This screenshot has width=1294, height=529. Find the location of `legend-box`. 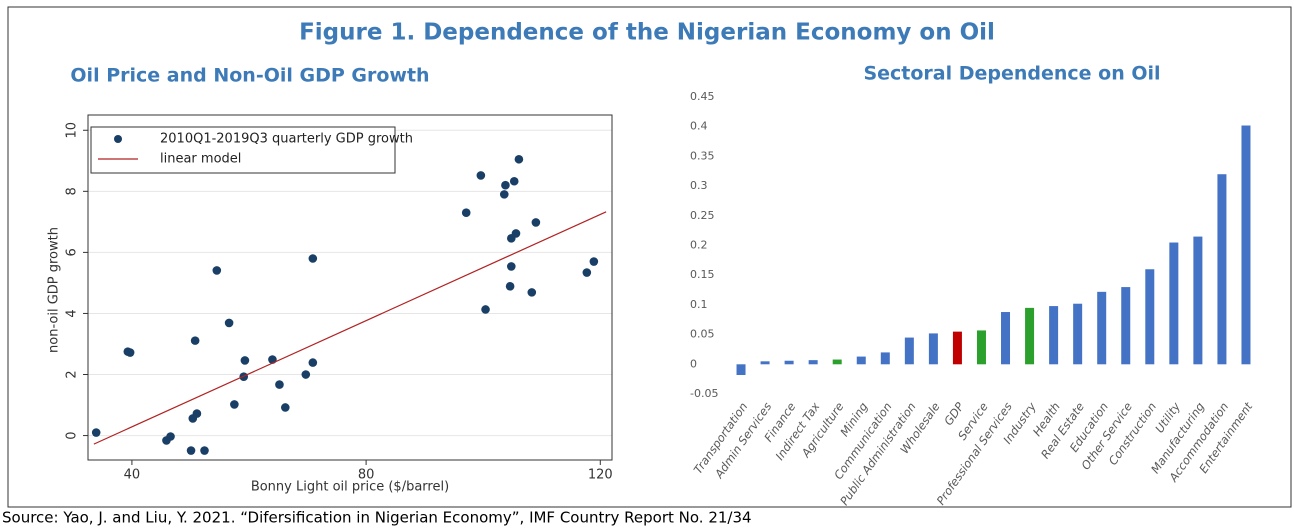

legend-box is located at coordinates (243, 150).